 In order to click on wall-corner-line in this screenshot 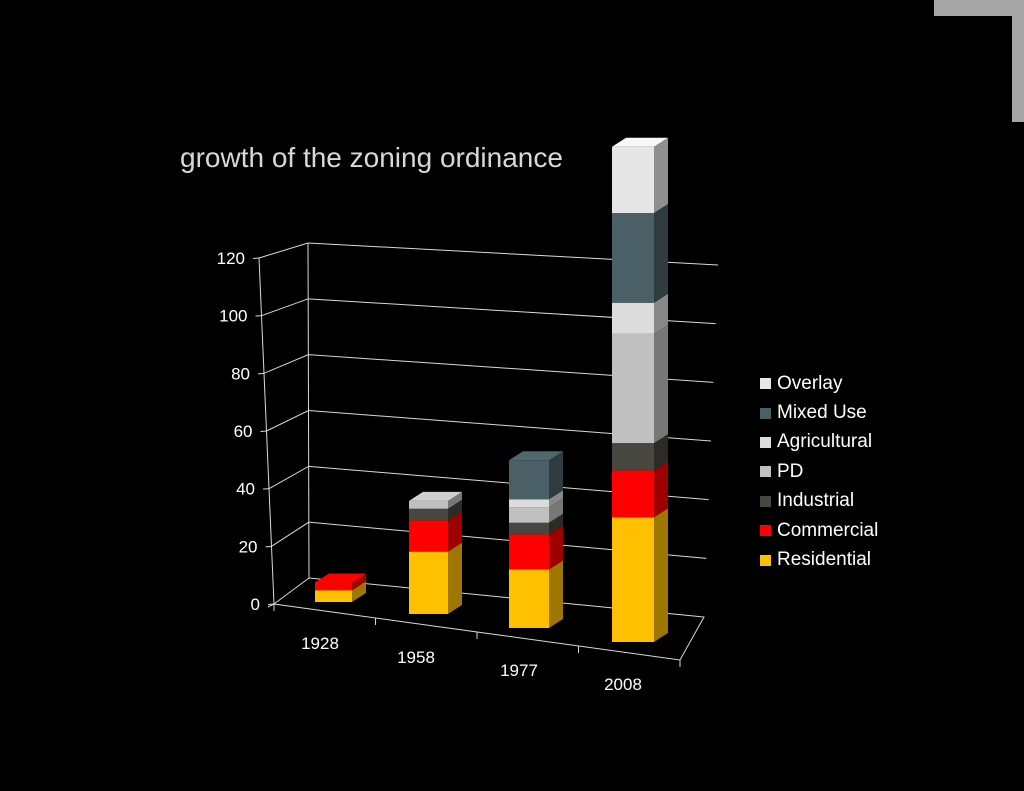, I will do `click(308, 410)`.